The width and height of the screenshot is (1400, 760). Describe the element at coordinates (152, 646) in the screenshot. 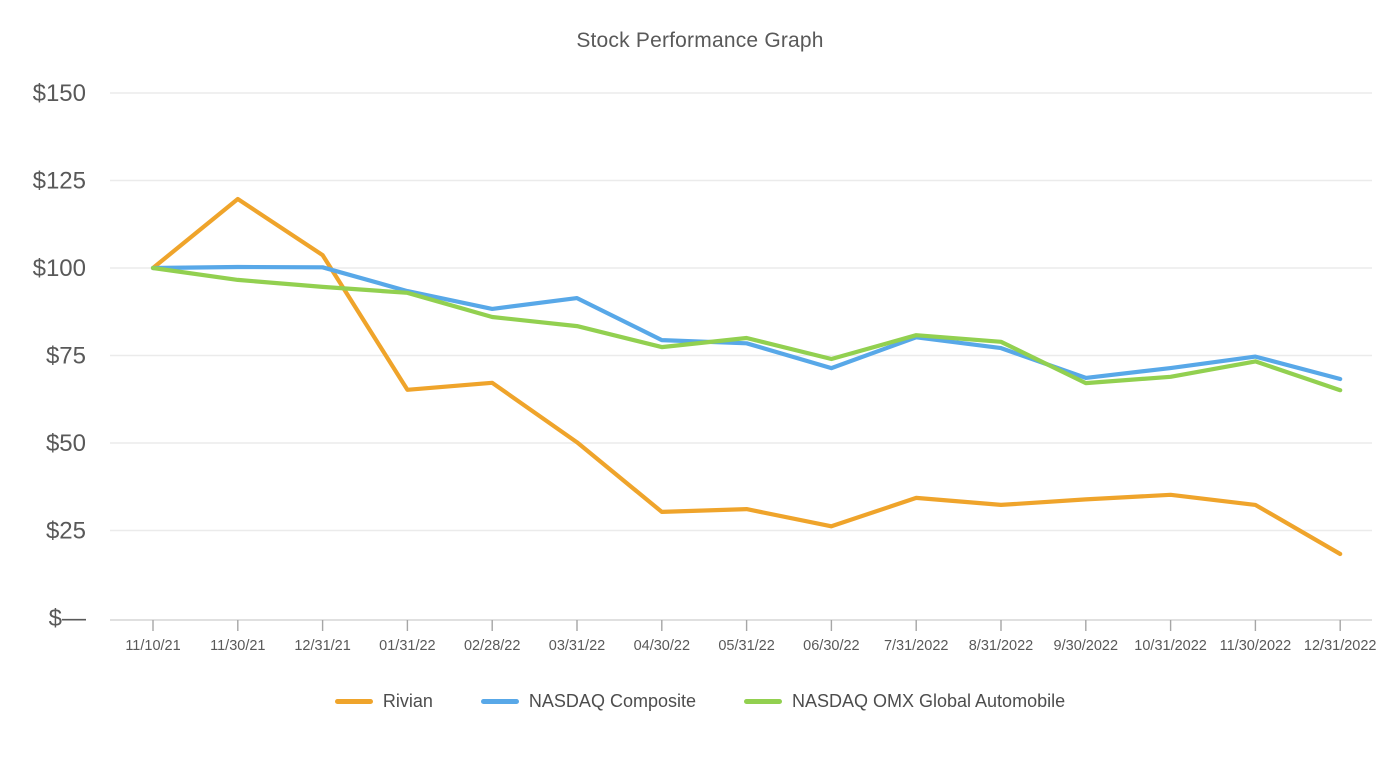

I see `x-tick-label: 11/10/21` at that location.